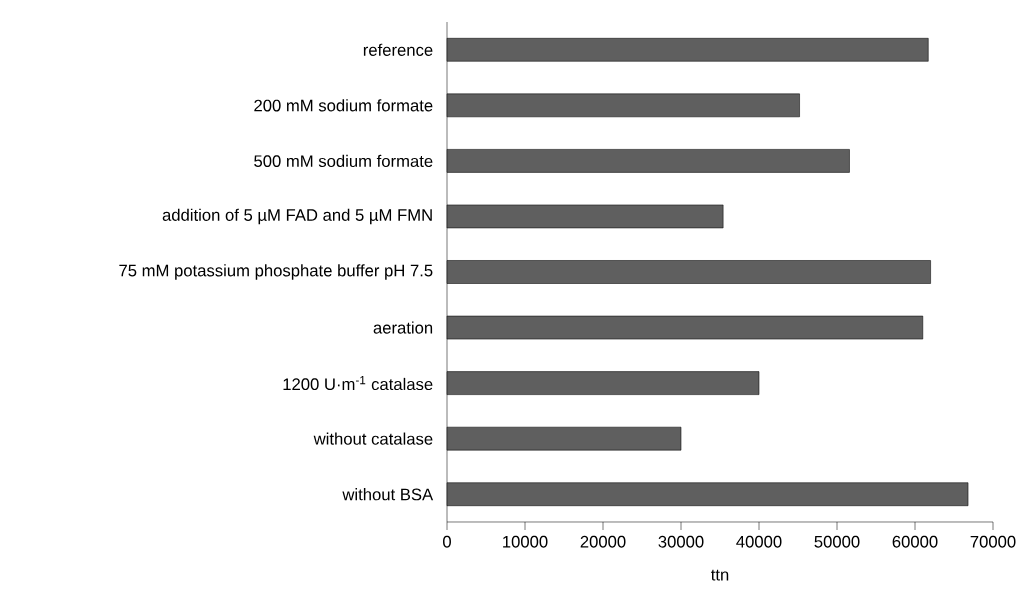  I want to click on y-tick-label: 500 mM sodium formate, so click(343, 161).